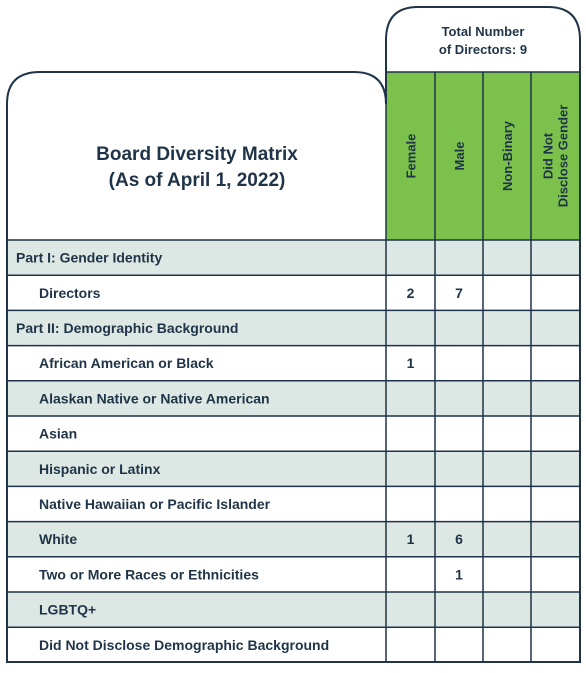  What do you see at coordinates (459, 293) in the screenshot?
I see `cell-value: 7` at bounding box center [459, 293].